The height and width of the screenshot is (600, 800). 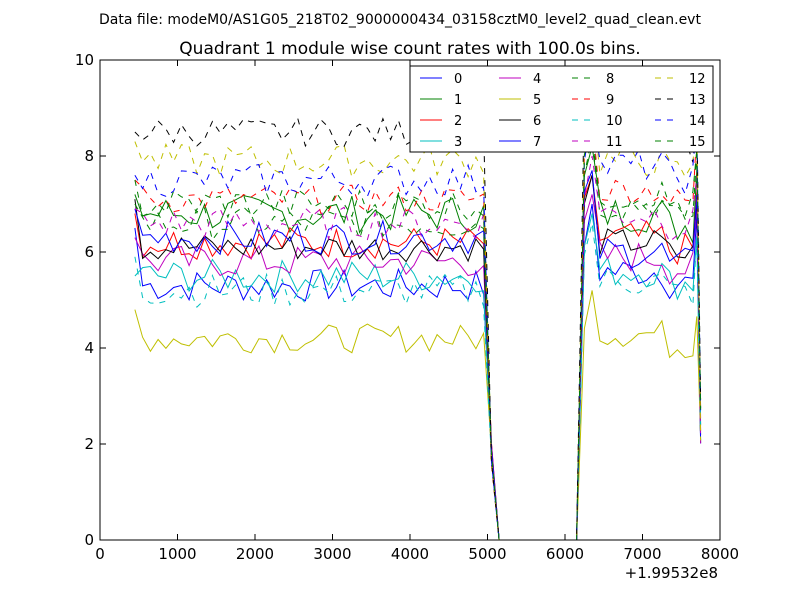 What do you see at coordinates (458, 79) in the screenshot?
I see `legend-label-0: 0` at bounding box center [458, 79].